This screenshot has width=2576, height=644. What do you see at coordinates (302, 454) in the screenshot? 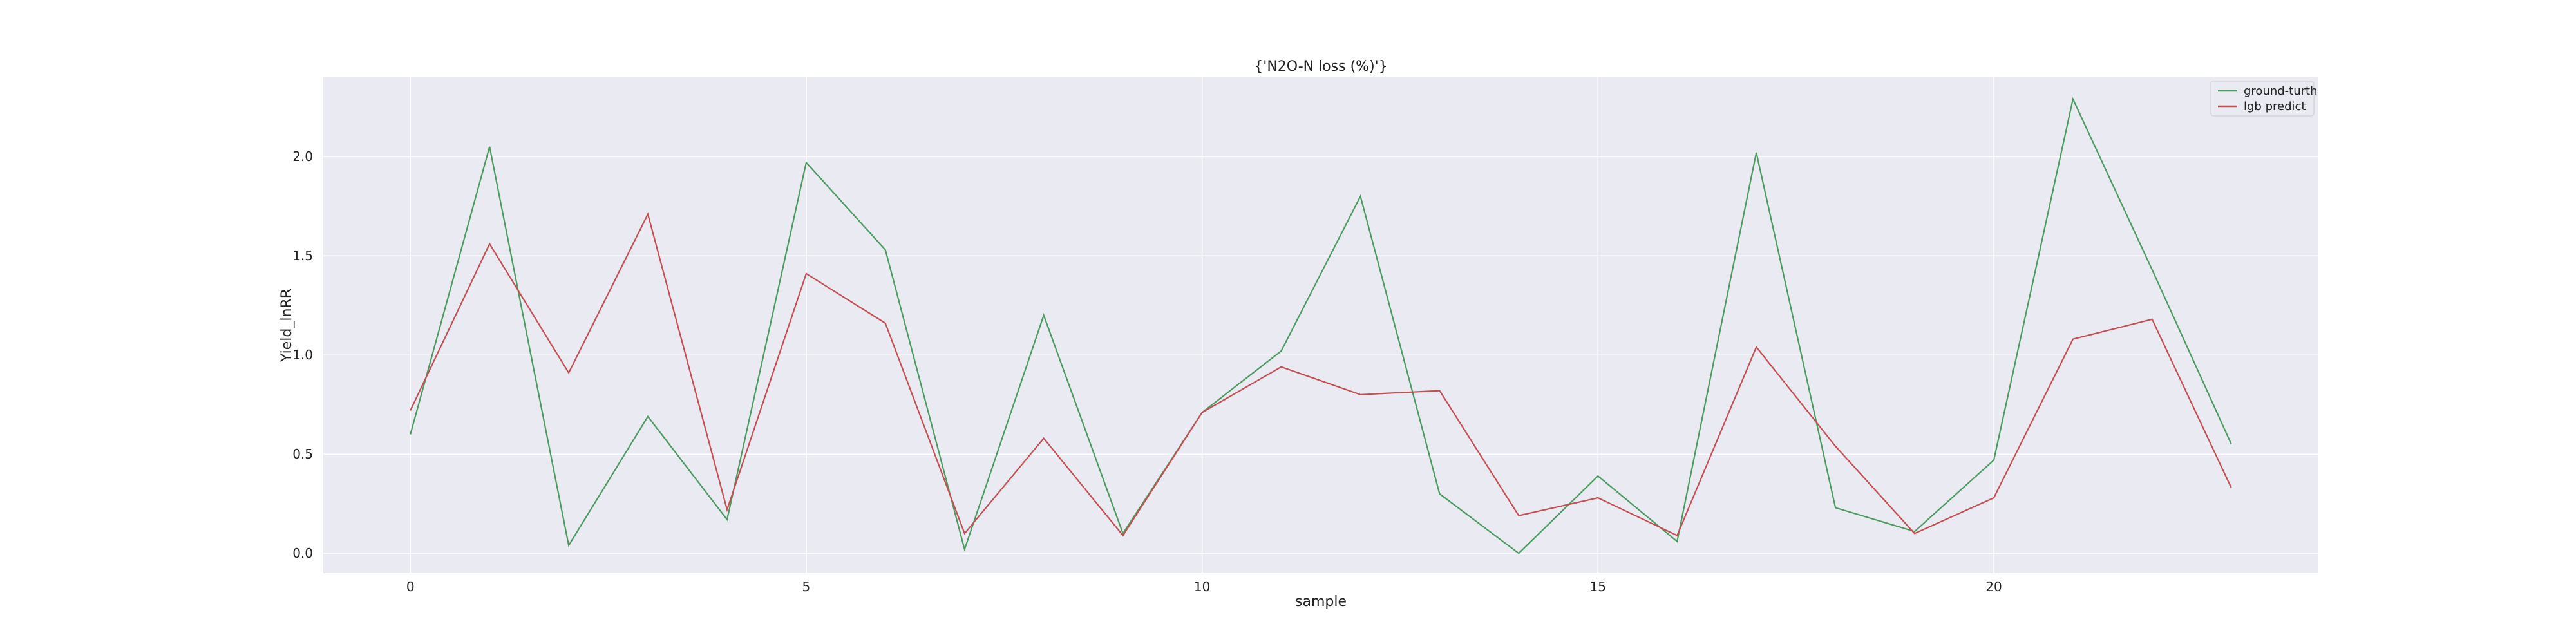
I see `y-tick-label-1: 0.5` at bounding box center [302, 454].